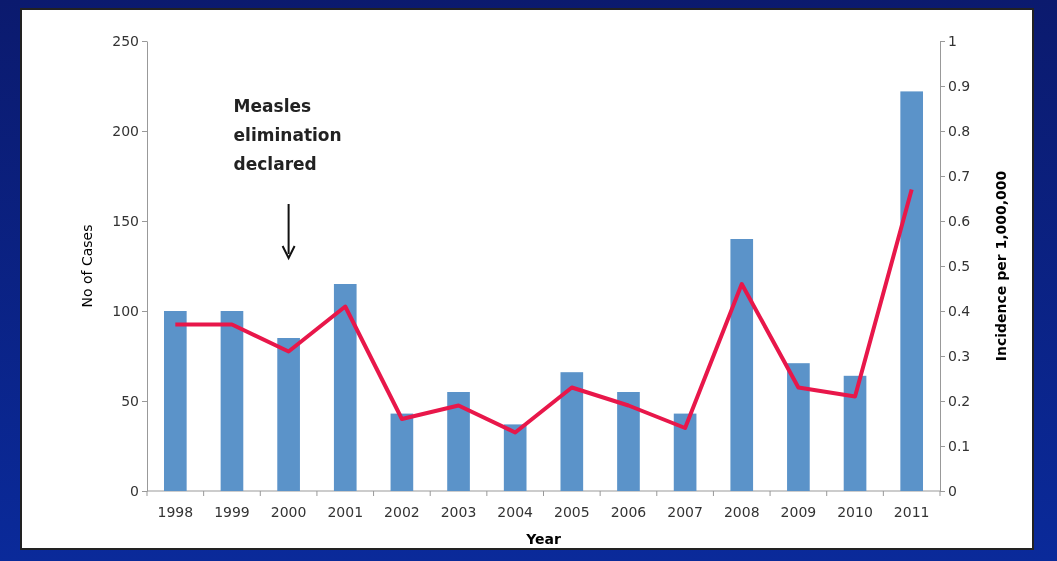 Image resolution: width=1057 pixels, height=561 pixels. I want to click on x-tick-label: 2010, so click(855, 512).